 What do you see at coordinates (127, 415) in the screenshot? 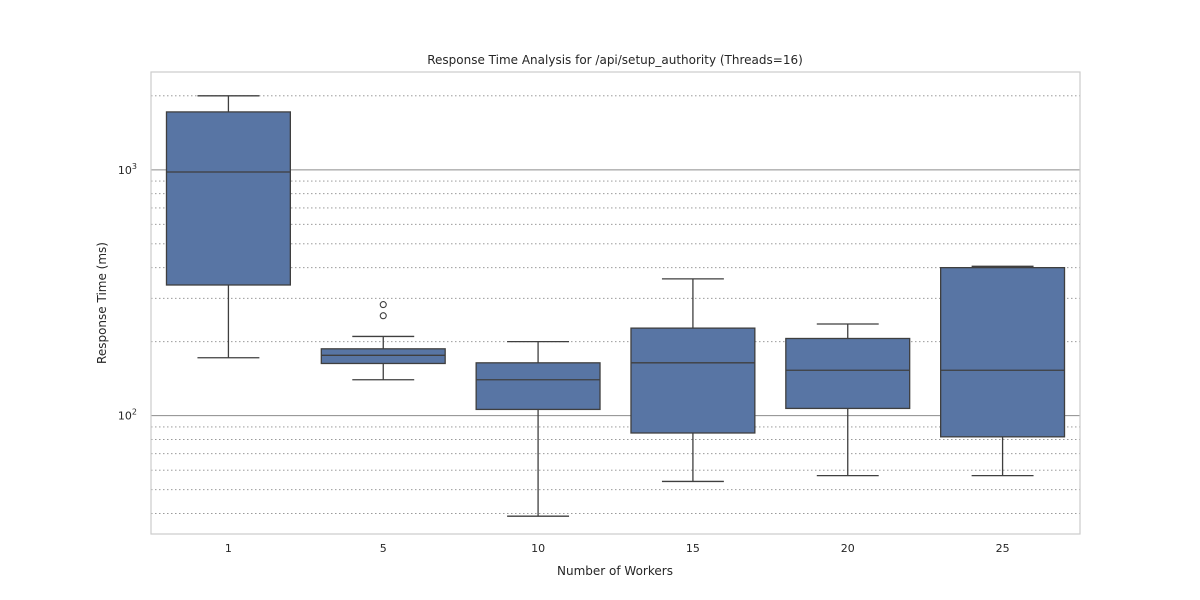
I see `y-tick-label: 10²` at bounding box center [127, 415].